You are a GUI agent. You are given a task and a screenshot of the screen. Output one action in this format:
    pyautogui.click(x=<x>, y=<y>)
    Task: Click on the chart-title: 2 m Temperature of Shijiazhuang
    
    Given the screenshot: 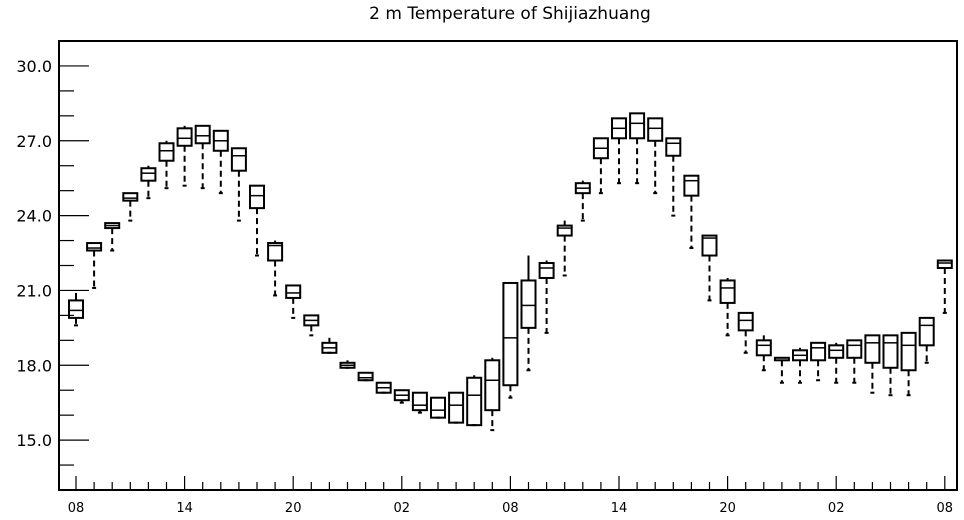 What is the action you would take?
    pyautogui.click(x=510, y=14)
    